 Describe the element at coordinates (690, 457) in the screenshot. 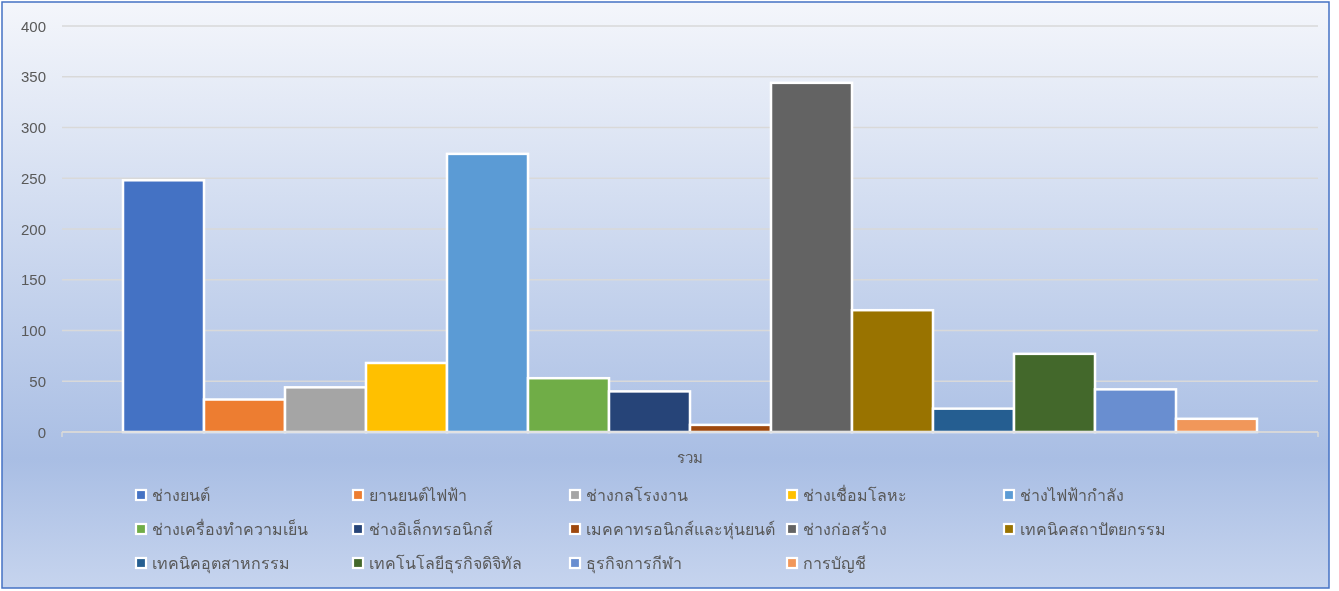

I see `x-tick-label: รวม` at that location.